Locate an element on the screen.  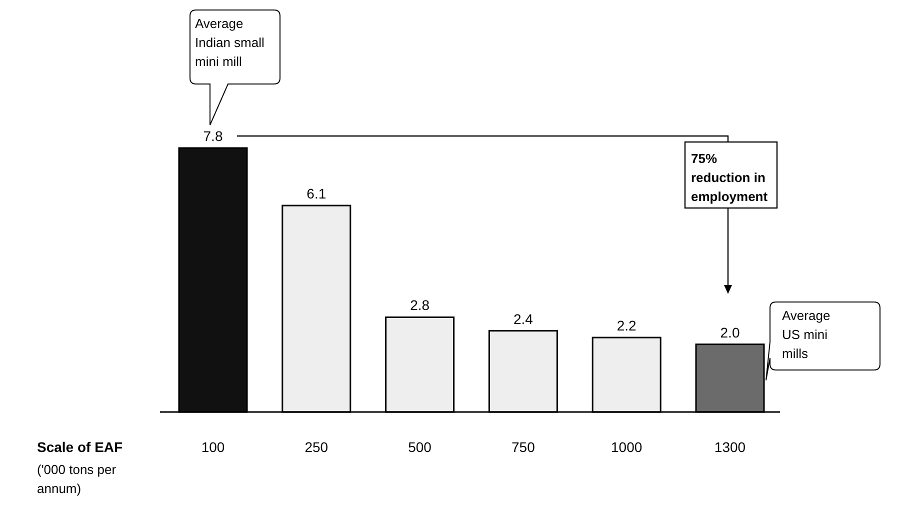
x-tick-label: 100 is located at coordinates (213, 447).